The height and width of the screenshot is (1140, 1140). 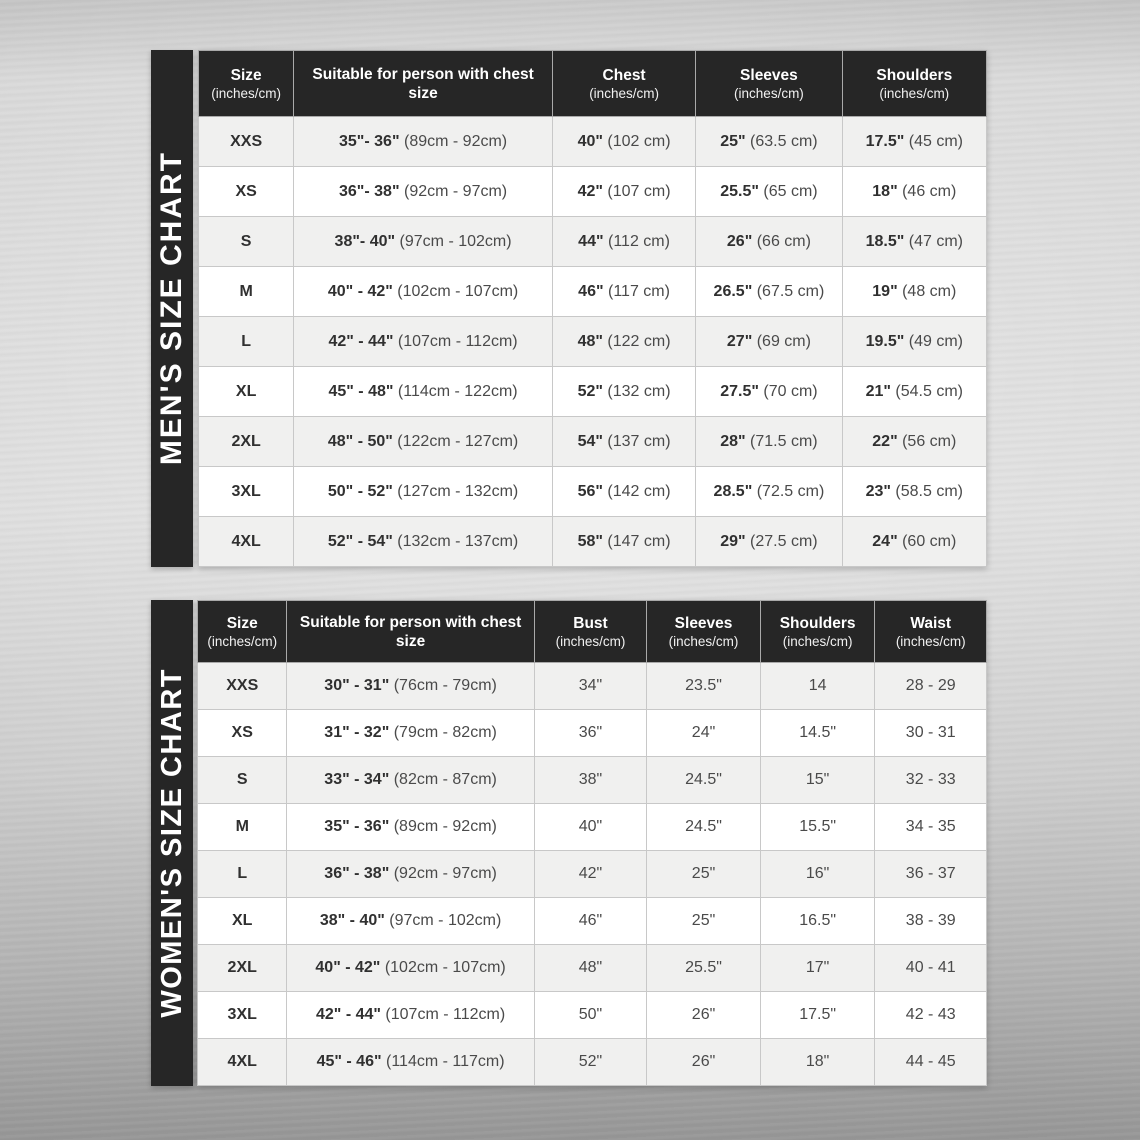 What do you see at coordinates (369, 141) in the screenshot?
I see `suitable-inches-value: 35"- 36"` at bounding box center [369, 141].